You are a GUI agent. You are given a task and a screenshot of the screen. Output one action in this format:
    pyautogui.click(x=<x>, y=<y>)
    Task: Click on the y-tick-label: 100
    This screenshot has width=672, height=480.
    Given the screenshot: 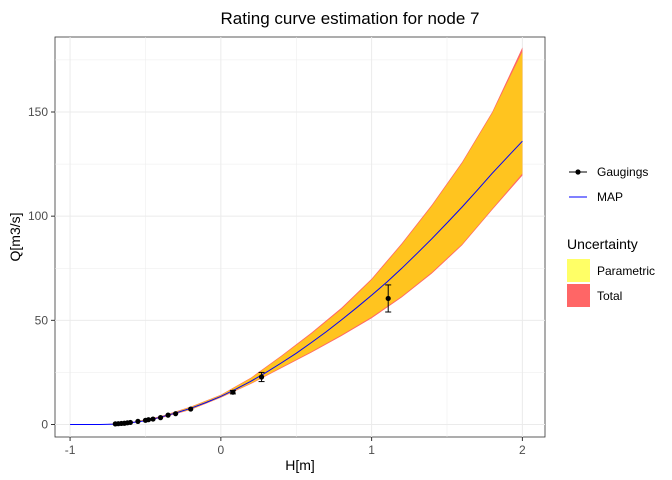 What is the action you would take?
    pyautogui.click(x=38, y=216)
    